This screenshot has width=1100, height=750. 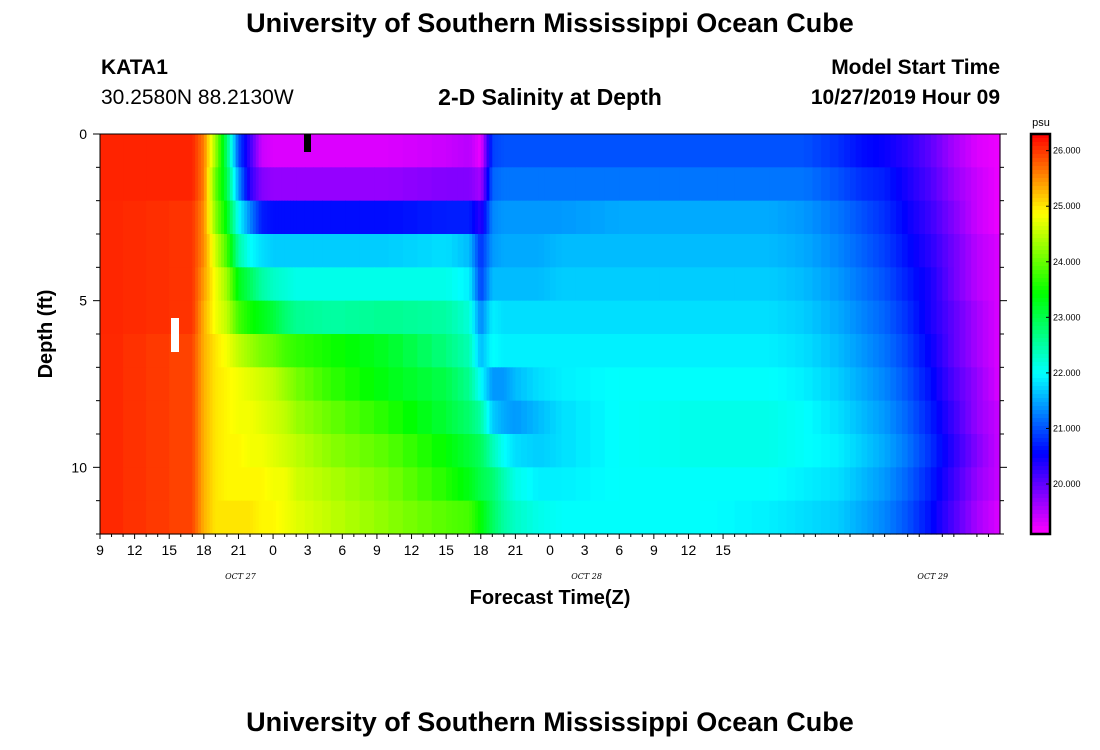 I want to click on colorbar-tick-label: 24.000, so click(x=1067, y=262).